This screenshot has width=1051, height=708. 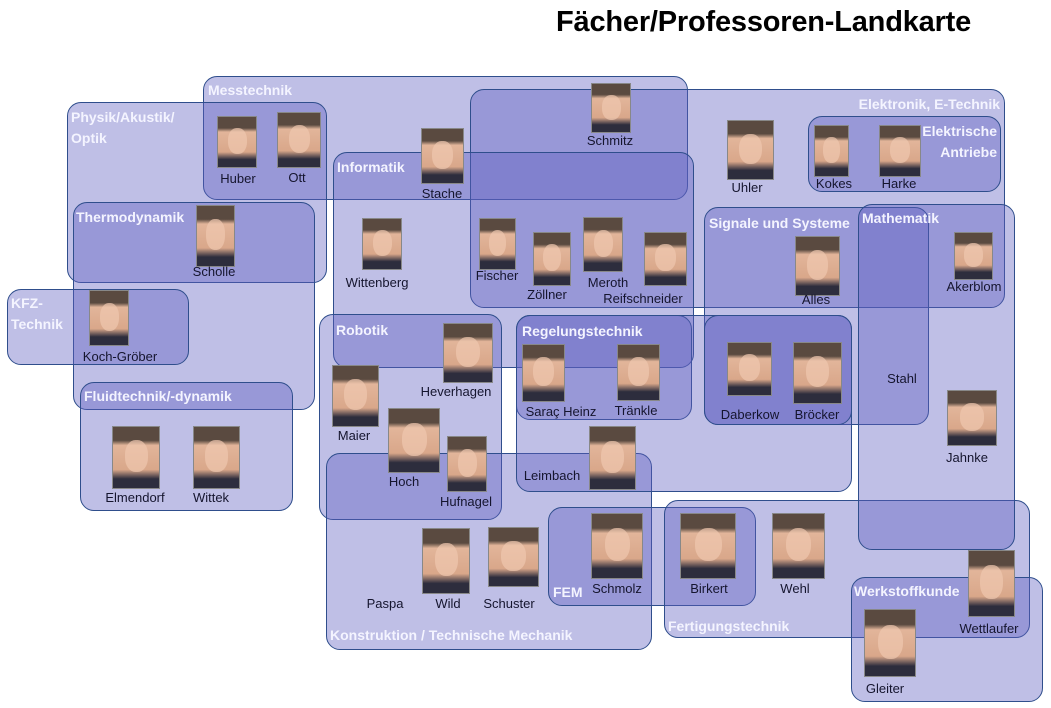 What do you see at coordinates (509, 603) in the screenshot?
I see `professor-name: Schuster` at bounding box center [509, 603].